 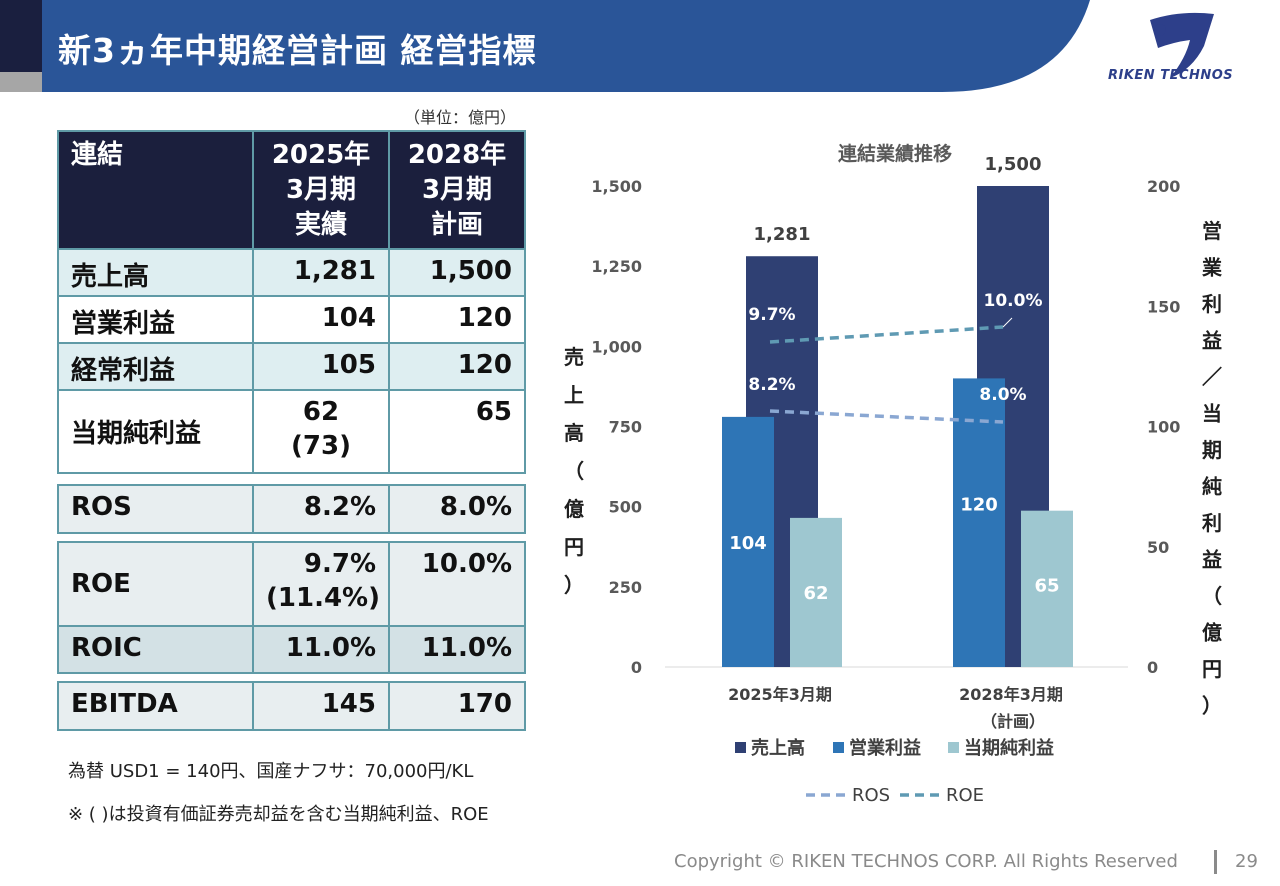 I want to click on row-ros-2025: 8.2%, so click(x=321, y=509).